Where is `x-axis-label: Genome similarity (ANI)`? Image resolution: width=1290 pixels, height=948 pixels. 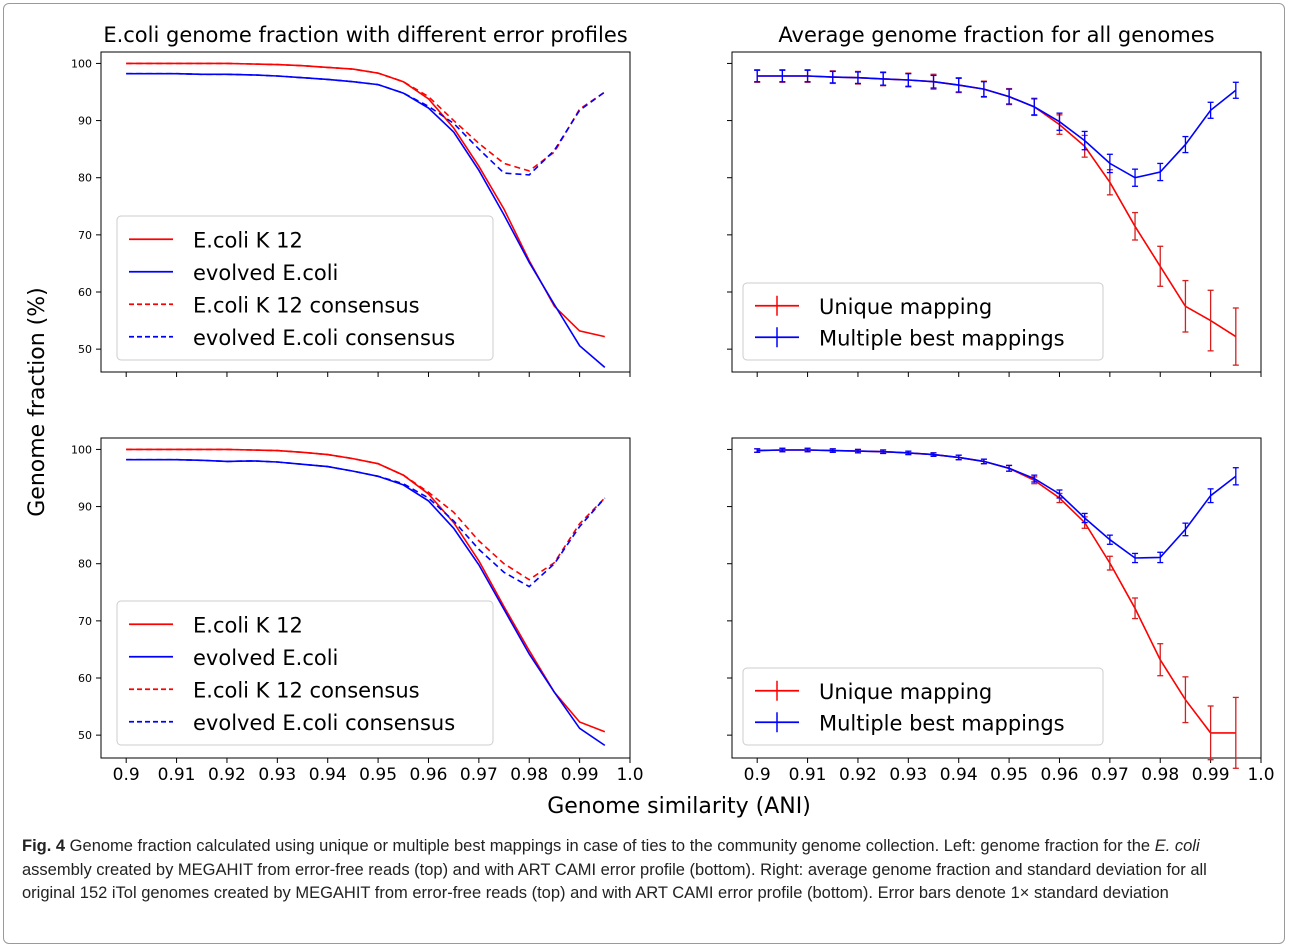
x-axis-label: Genome similarity (ANI) is located at coordinates (679, 806).